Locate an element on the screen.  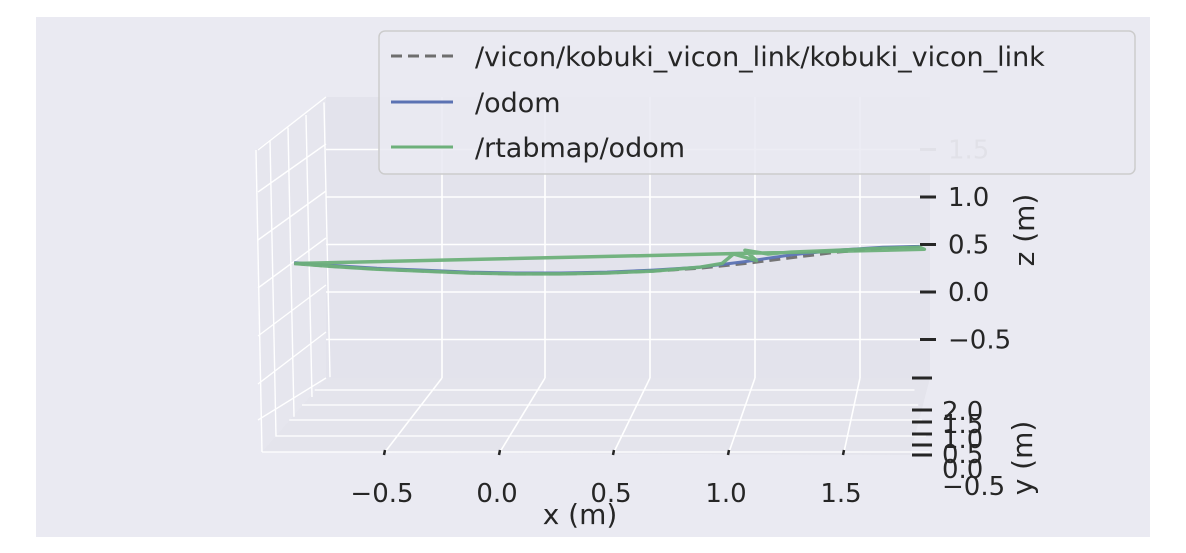
y-tick-label: 0.5 is located at coordinates (962, 455).